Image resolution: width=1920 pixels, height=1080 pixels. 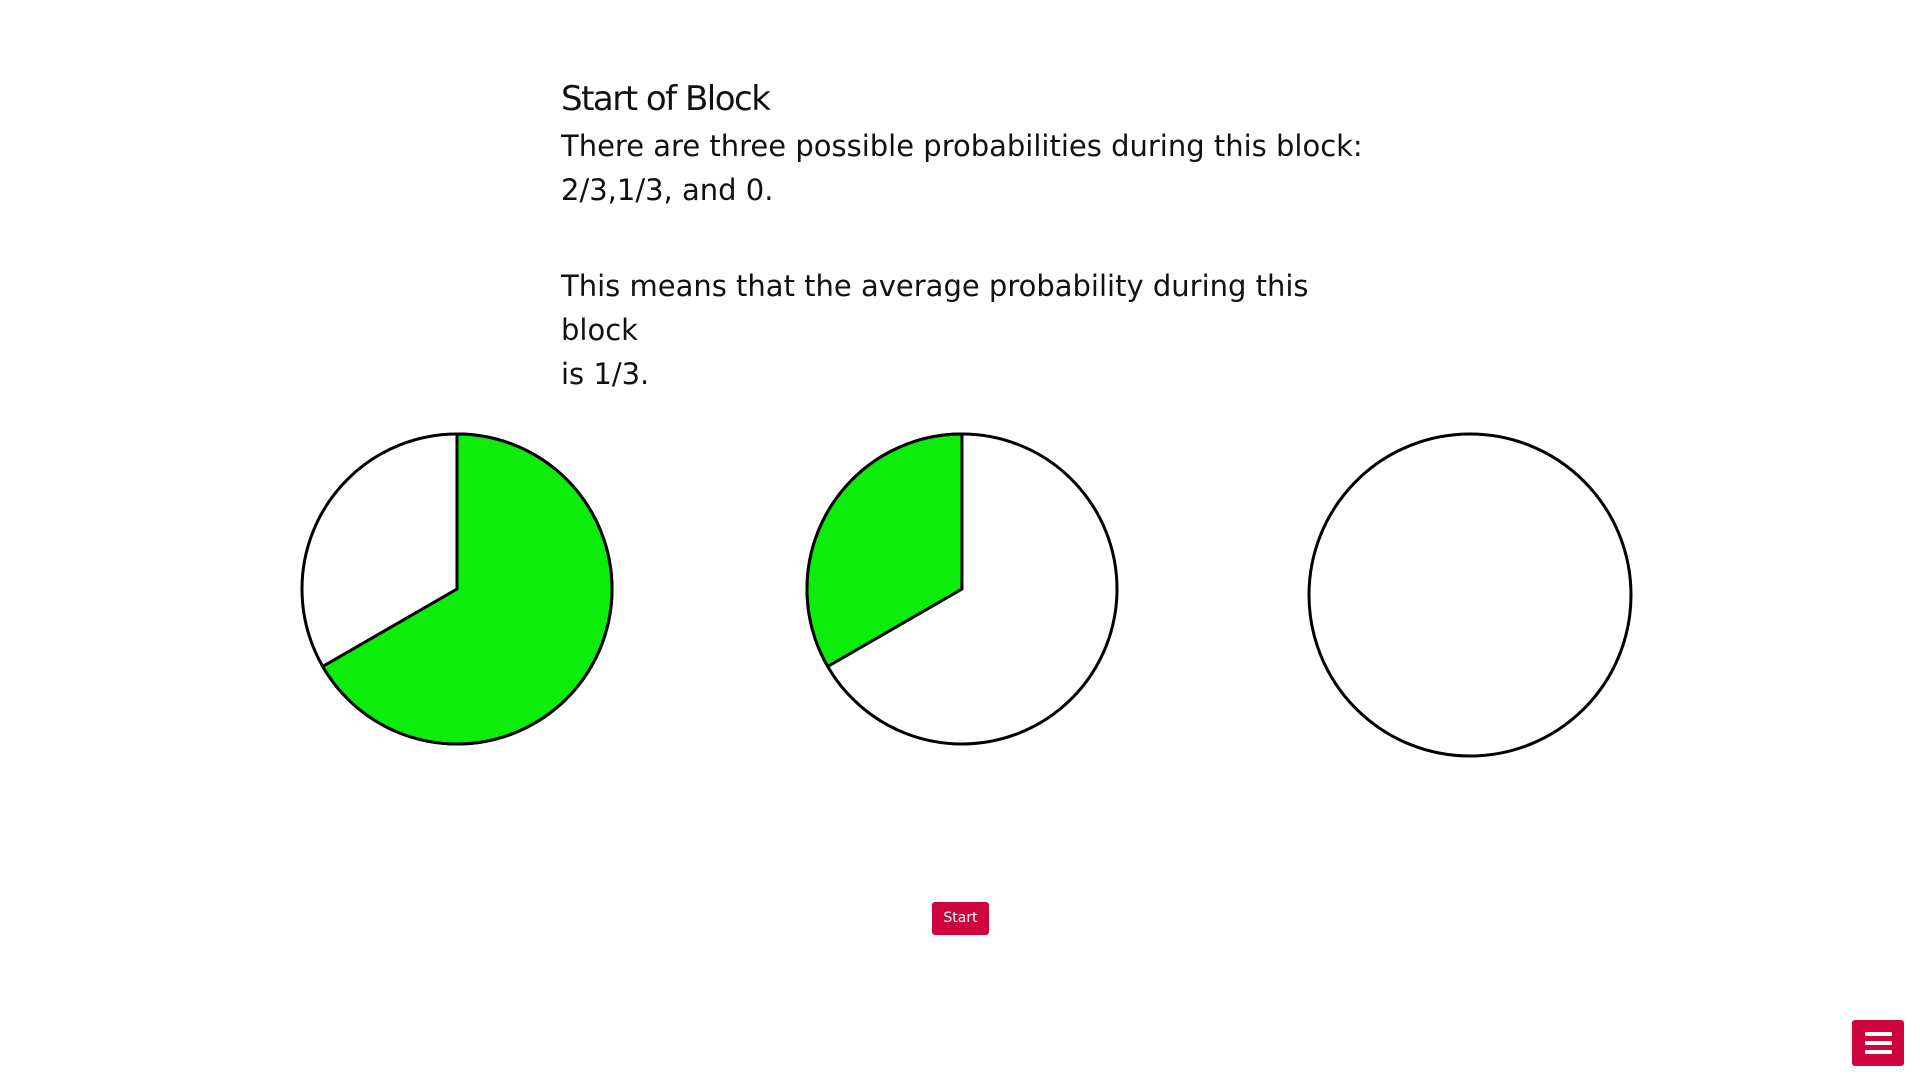 What do you see at coordinates (960, 918) in the screenshot?
I see `start-button: Start` at bounding box center [960, 918].